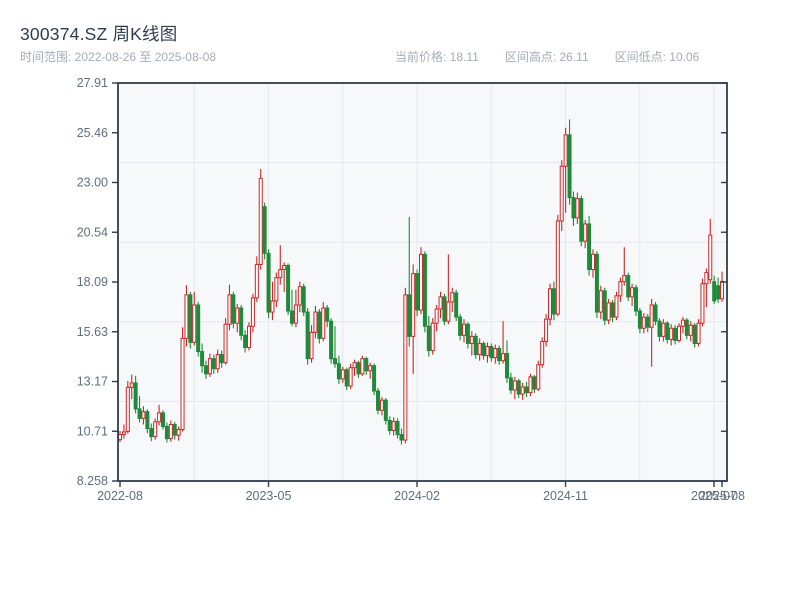  I want to click on x-axis-label: 2024-02, so click(417, 496).